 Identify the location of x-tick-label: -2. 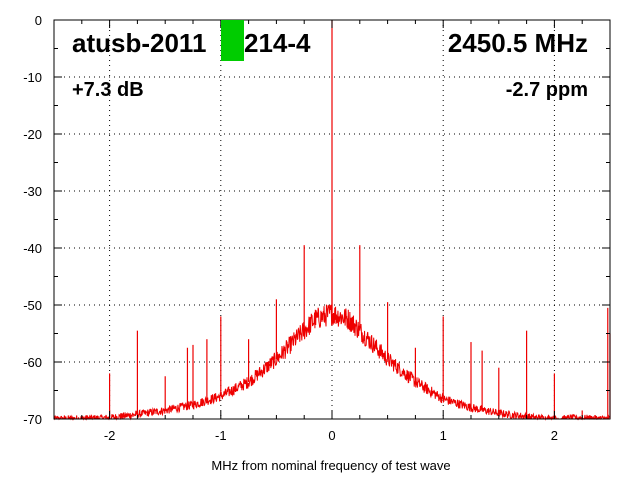
(110, 435).